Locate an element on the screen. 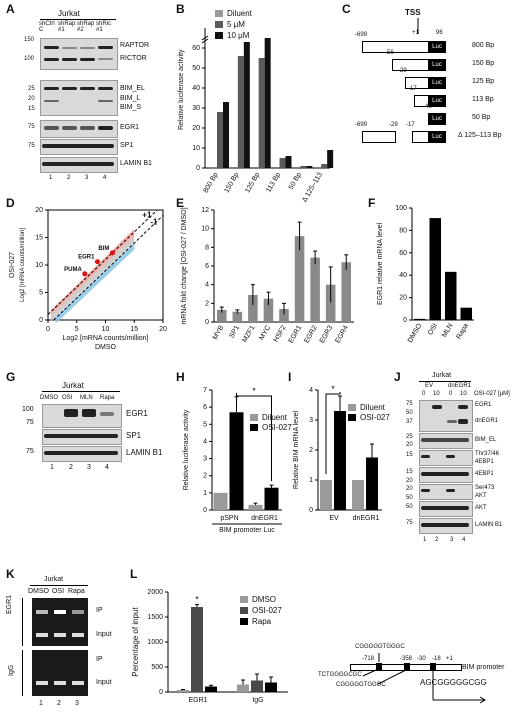  panel-k-lane-2: OSI is located at coordinates (58, 591).